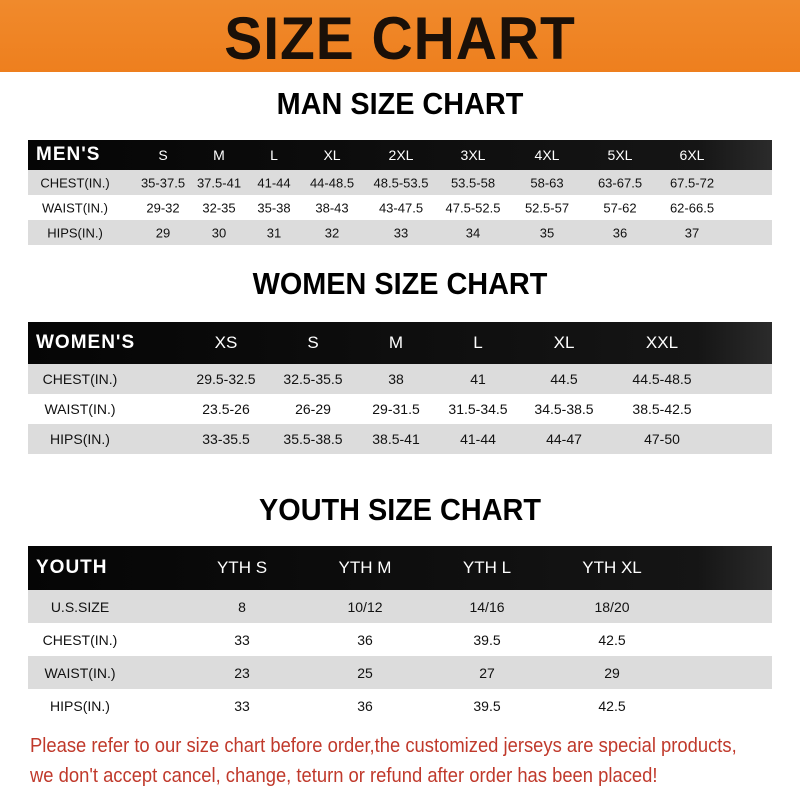 Image resolution: width=800 pixels, height=800 pixels. Describe the element at coordinates (400, 705) in the screenshot. I see `table-row: HIPS(IN.) 33 36 39.5 42.5` at that location.